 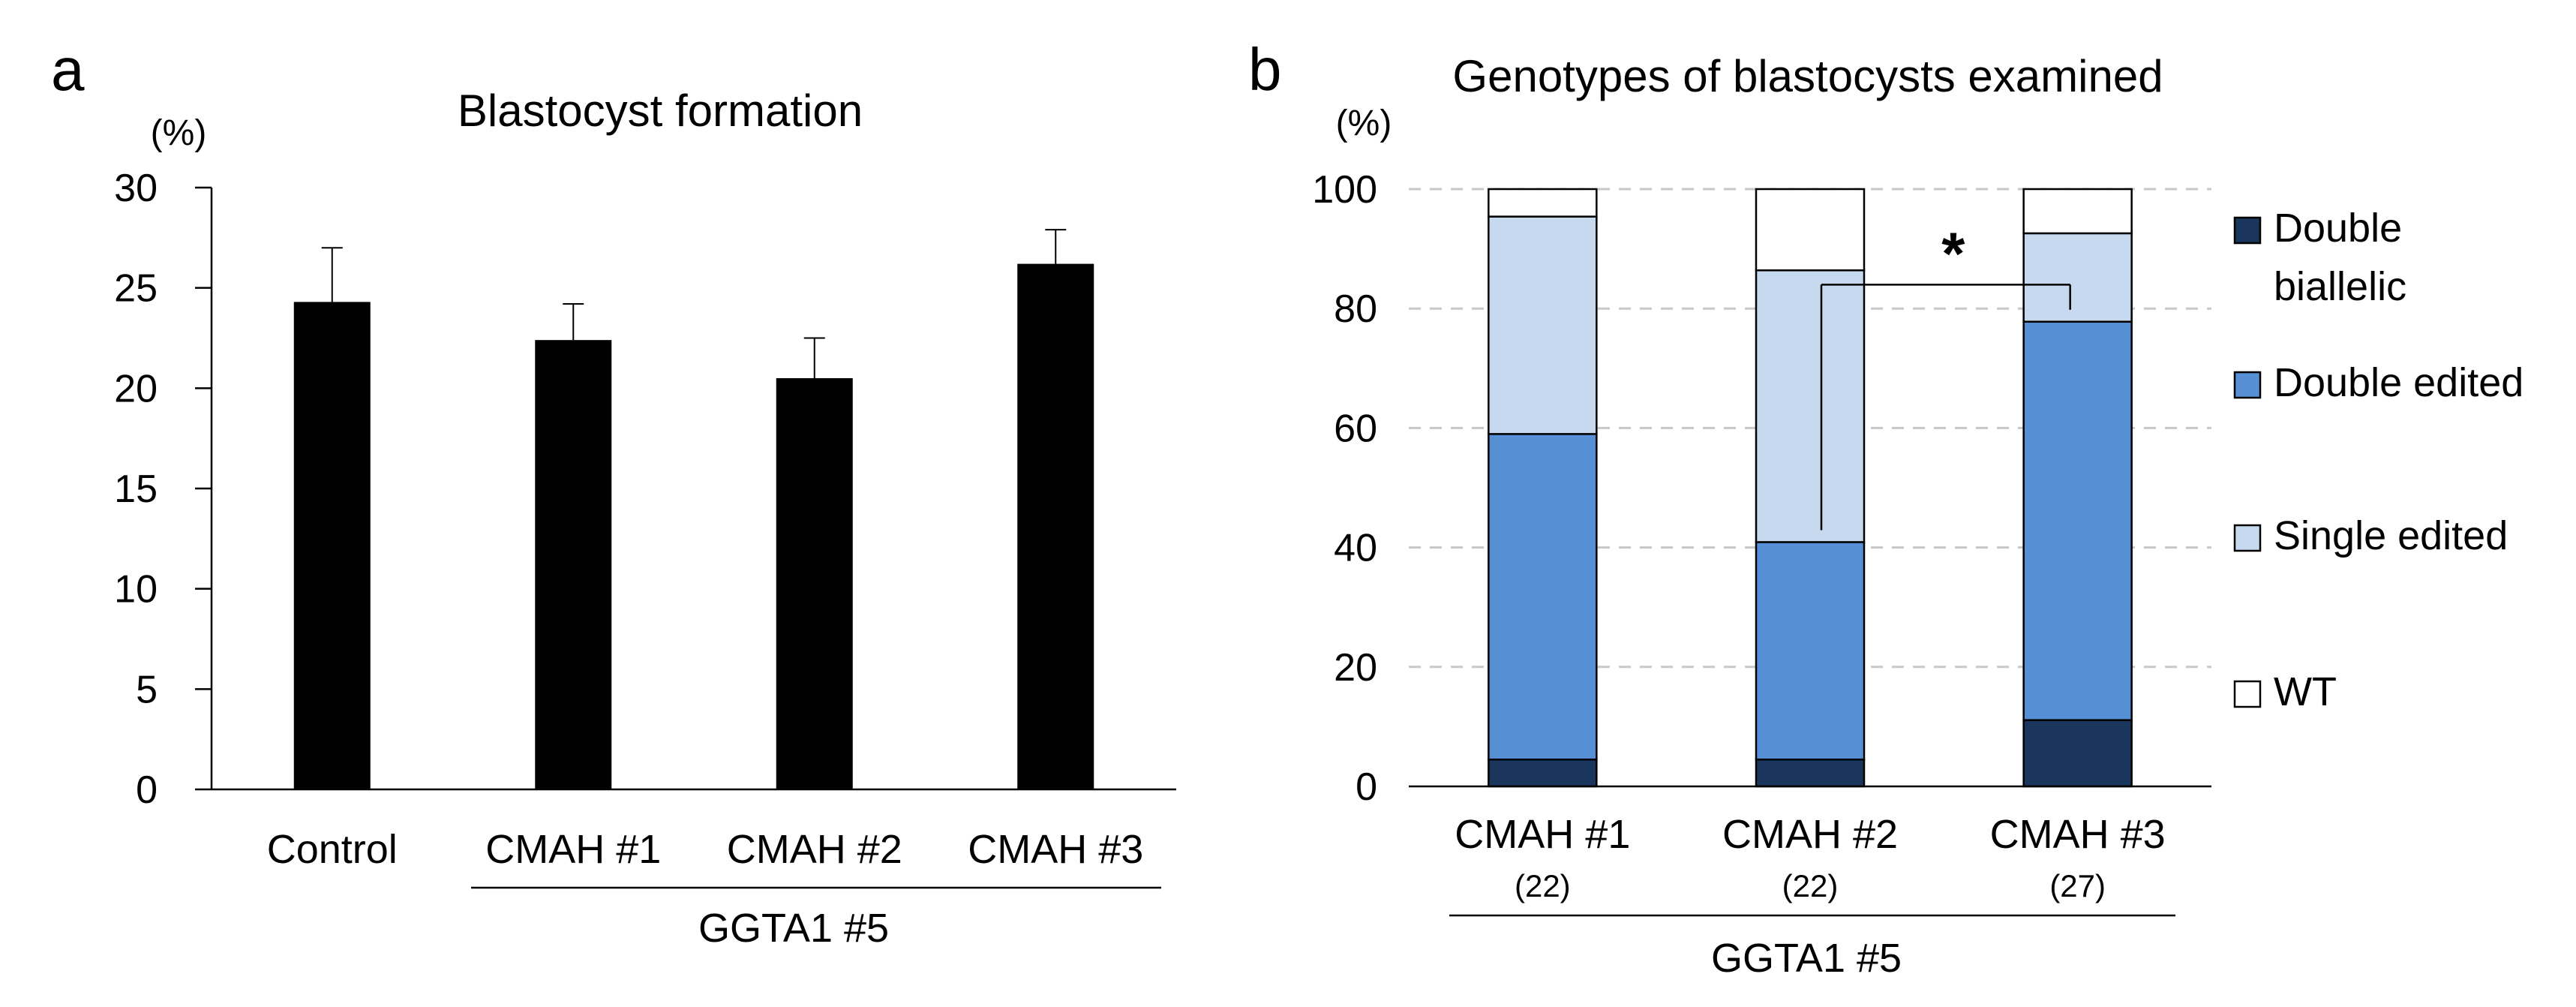 I want to click on panel-b-y-tick-label: 0, so click(x=1366, y=787).